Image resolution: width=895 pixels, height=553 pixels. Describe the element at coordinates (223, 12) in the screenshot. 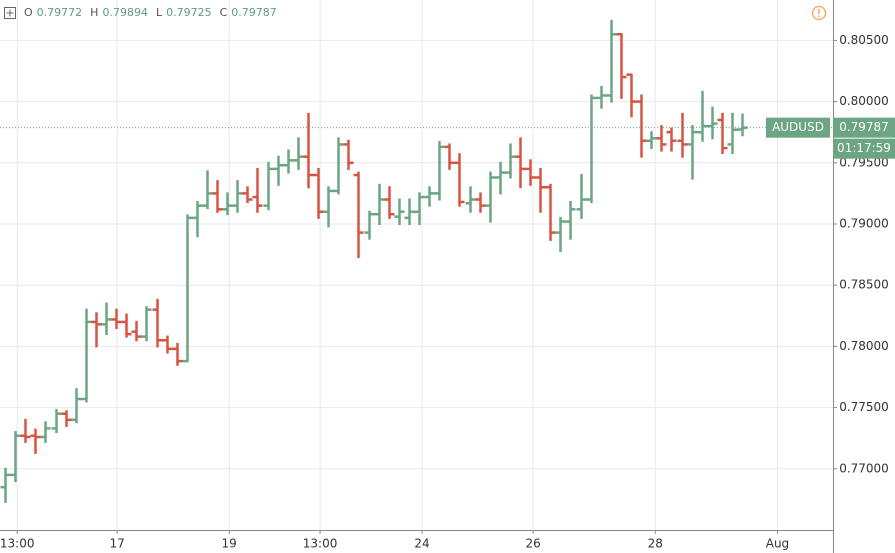

I see `header-label: C` at that location.